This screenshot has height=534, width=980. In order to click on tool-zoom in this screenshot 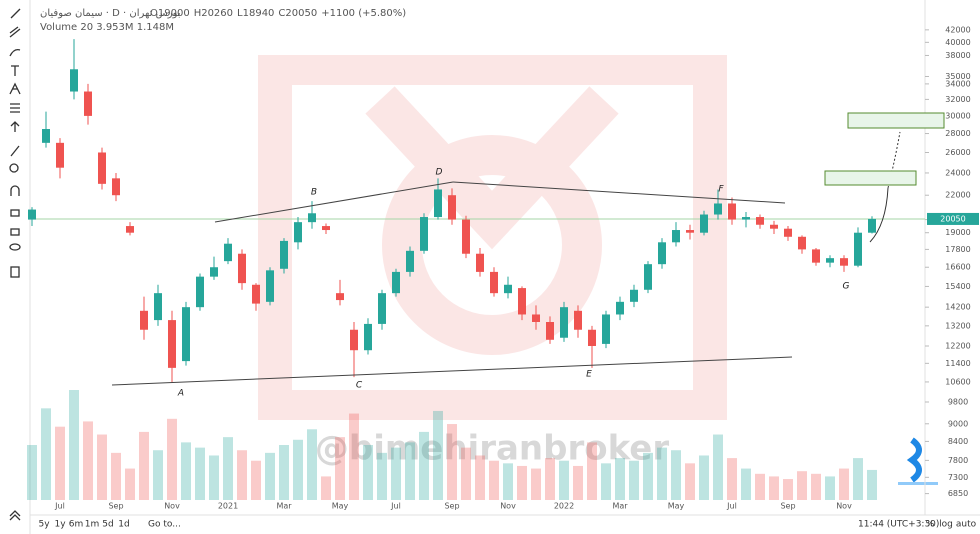, I will do `click(14, 168)`.